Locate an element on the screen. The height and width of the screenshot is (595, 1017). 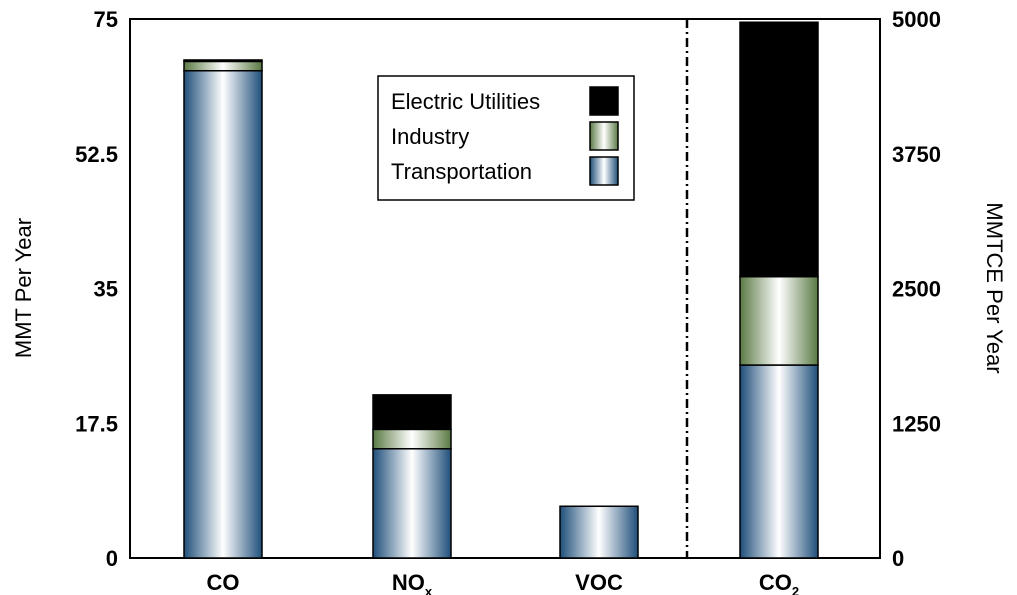
legend-swatch-electric-utilities is located at coordinates (604, 101).